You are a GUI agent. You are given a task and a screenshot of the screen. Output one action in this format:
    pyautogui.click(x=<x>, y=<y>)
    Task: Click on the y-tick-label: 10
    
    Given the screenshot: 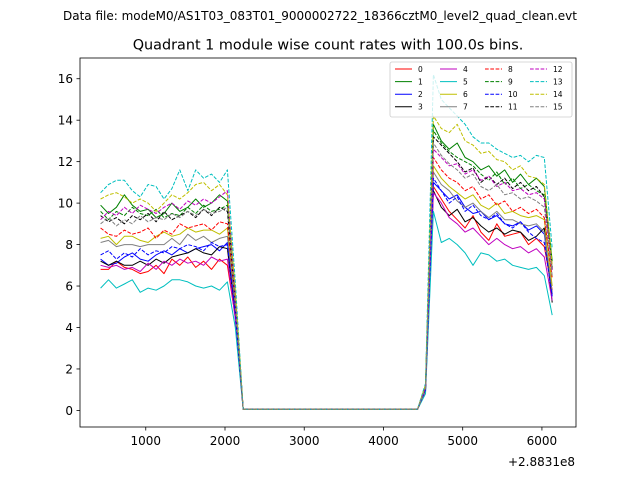 What is the action you would take?
    pyautogui.click(x=65, y=204)
    